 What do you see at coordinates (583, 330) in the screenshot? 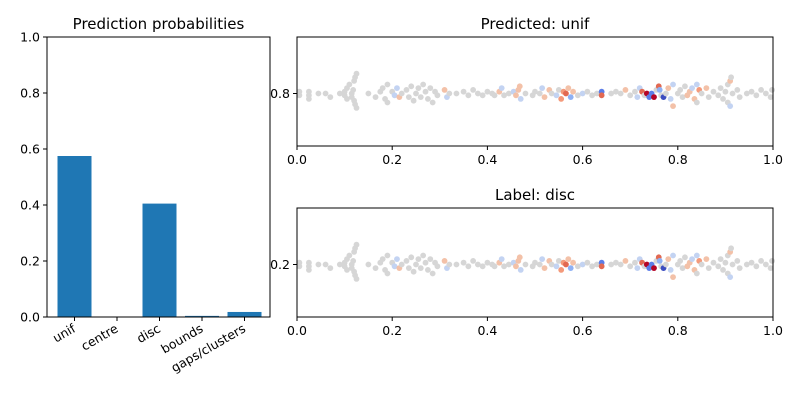
I see `x-tick-label: 0.6` at bounding box center [583, 330].